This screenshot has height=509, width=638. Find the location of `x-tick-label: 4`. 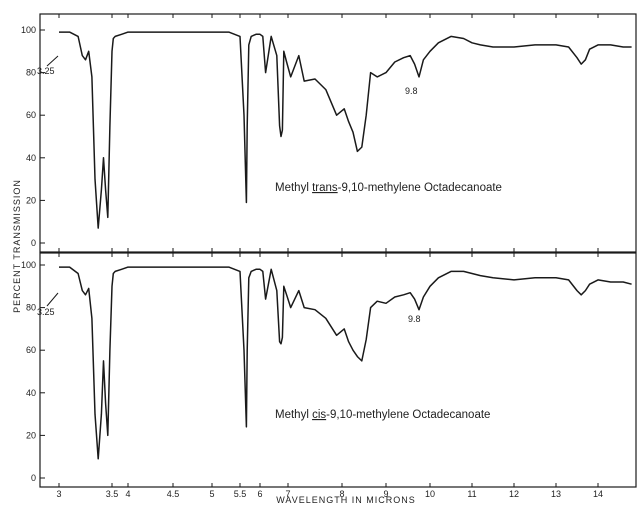

x-tick-label: 4 is located at coordinates (127, 494).